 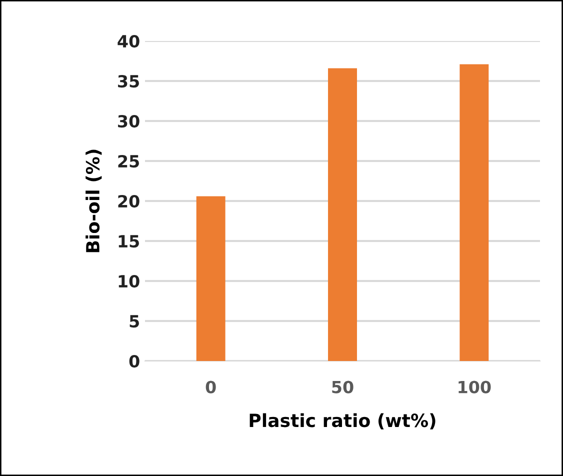 What do you see at coordinates (343, 387) in the screenshot?
I see `x-tick-label: 50` at bounding box center [343, 387].